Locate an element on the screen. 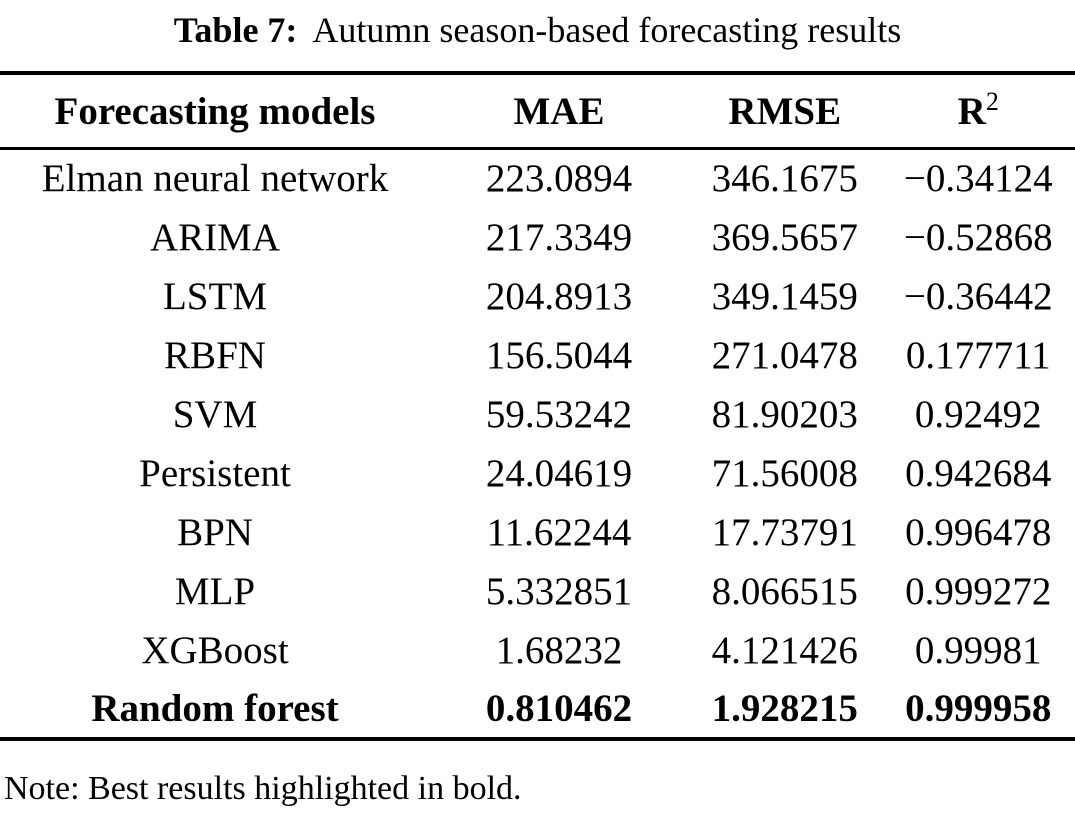 This screenshot has height=822, width=1075. table-note: Note: Best results highlighted in bold. is located at coordinates (263, 788).